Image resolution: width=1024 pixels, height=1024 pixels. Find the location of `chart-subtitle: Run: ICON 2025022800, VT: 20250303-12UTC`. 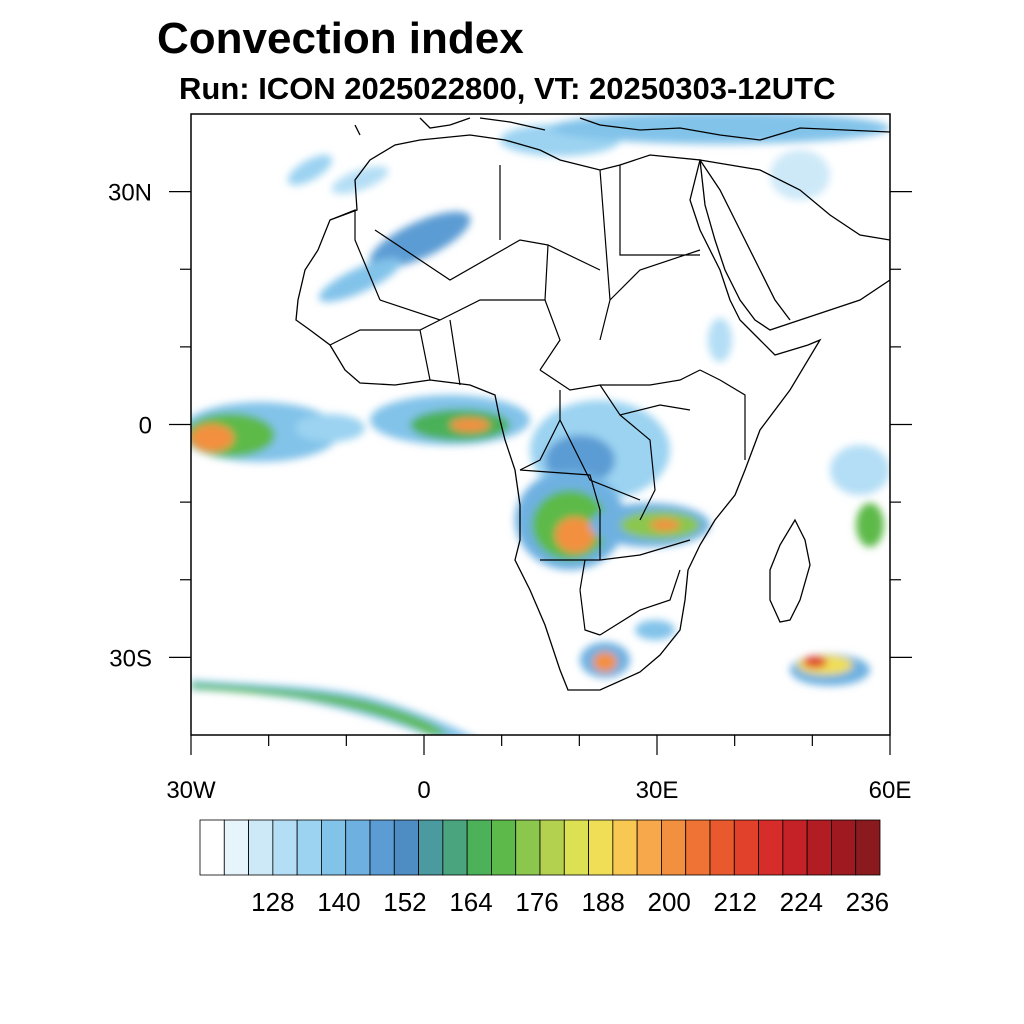

chart-subtitle: Run: ICON 2025022800, VT: 20250303-12UTC is located at coordinates (507, 88).